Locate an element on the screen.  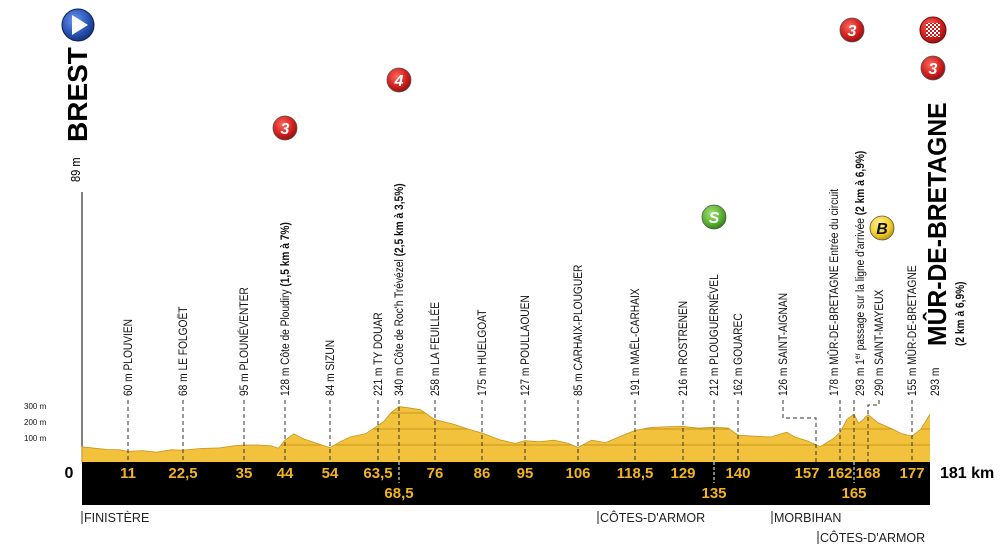
place-name: POULLAOUEN is located at coordinates (525, 330).